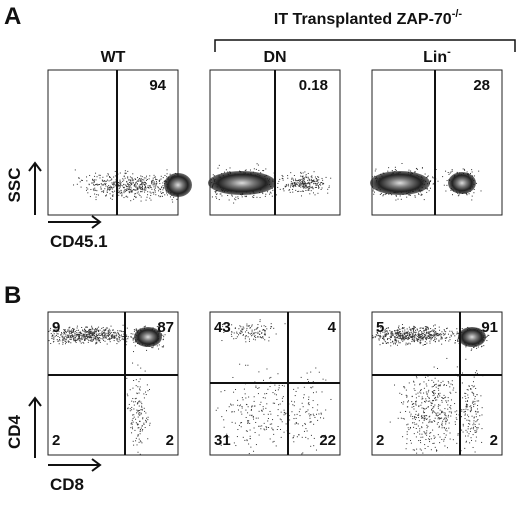 The height and width of the screenshot is (510, 520). What do you see at coordinates (165, 327) in the screenshot?
I see `quadrant-value: 87` at bounding box center [165, 327].